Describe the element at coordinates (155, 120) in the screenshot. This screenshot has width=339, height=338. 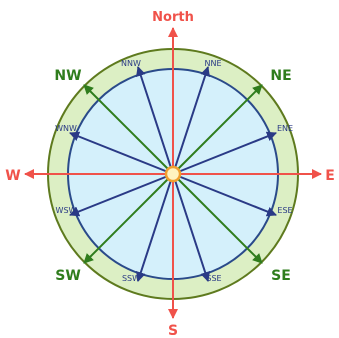
I see `nnw-arrow` at that location.